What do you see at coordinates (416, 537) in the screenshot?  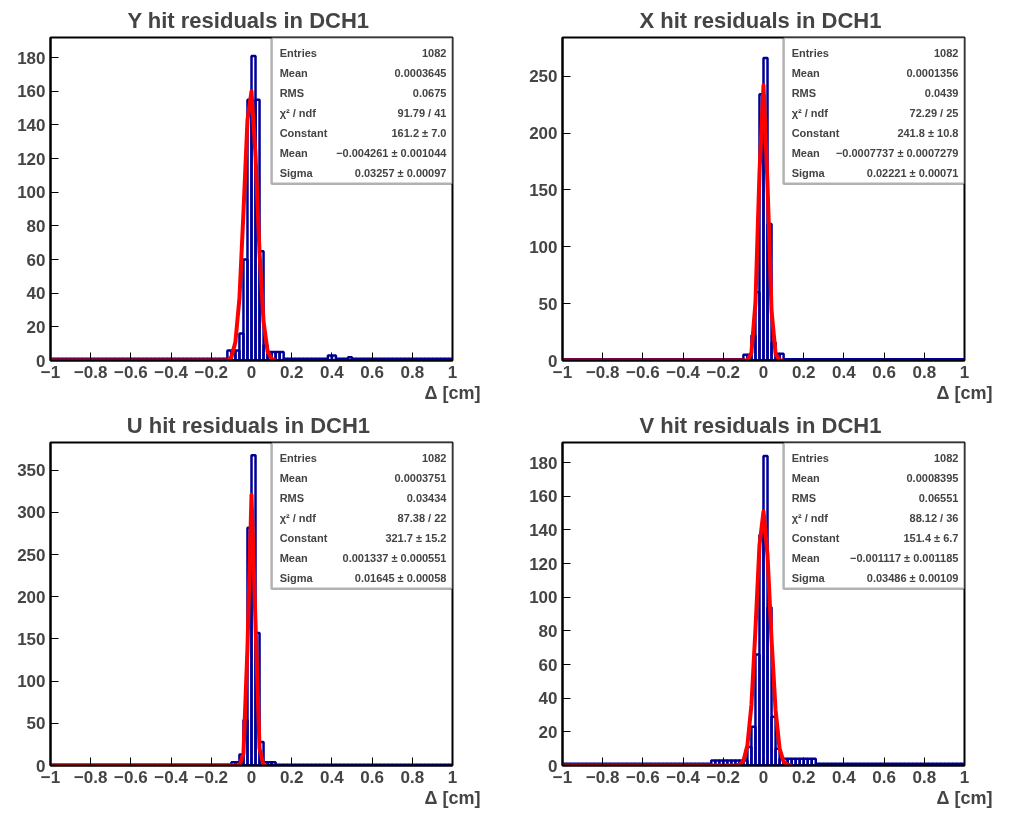 I see `annotation: 321.7 ± 15.2` at bounding box center [416, 537].